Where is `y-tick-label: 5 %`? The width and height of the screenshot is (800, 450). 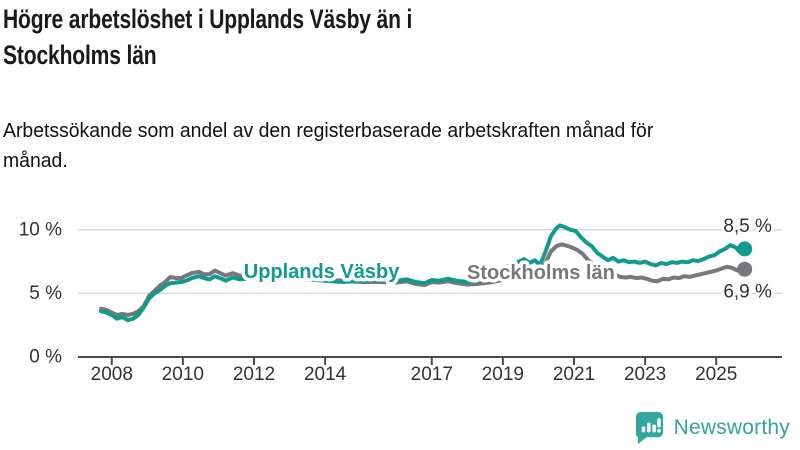
y-tick-label: 5 % is located at coordinates (45, 293).